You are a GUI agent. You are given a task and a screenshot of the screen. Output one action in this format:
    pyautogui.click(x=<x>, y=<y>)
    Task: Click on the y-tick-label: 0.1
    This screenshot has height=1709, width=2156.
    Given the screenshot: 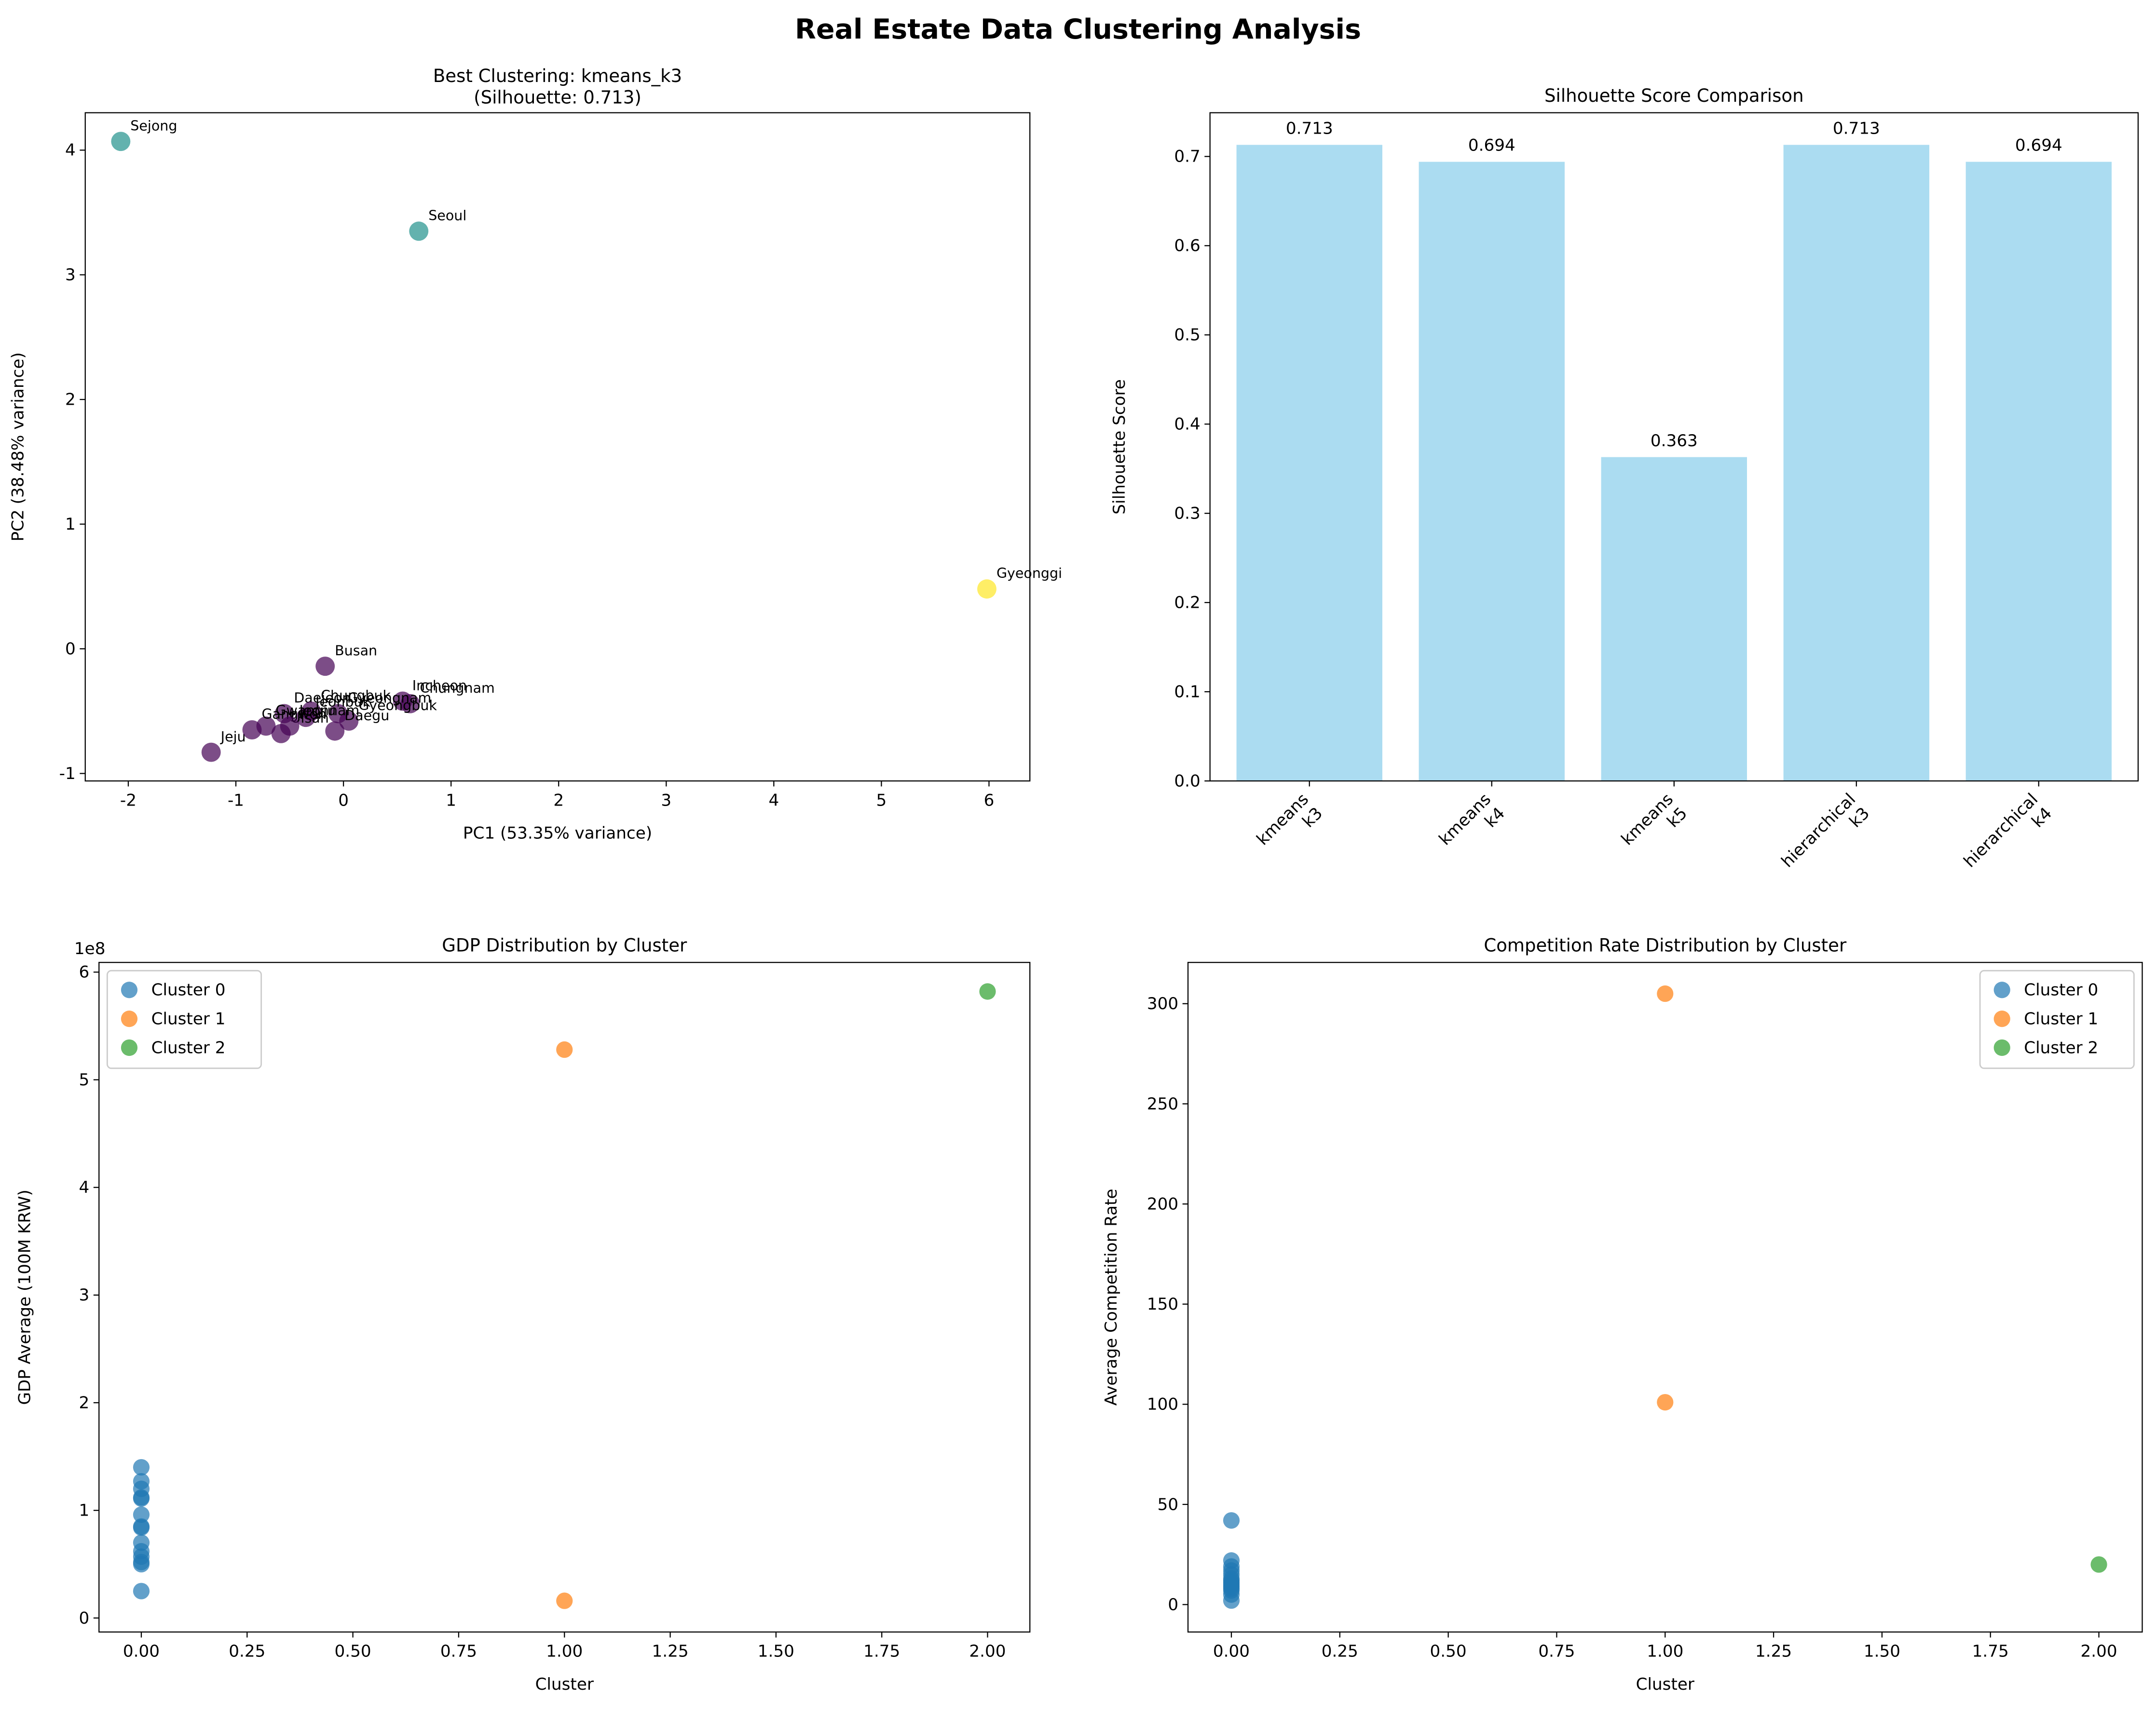 What is the action you would take?
    pyautogui.click(x=1187, y=691)
    